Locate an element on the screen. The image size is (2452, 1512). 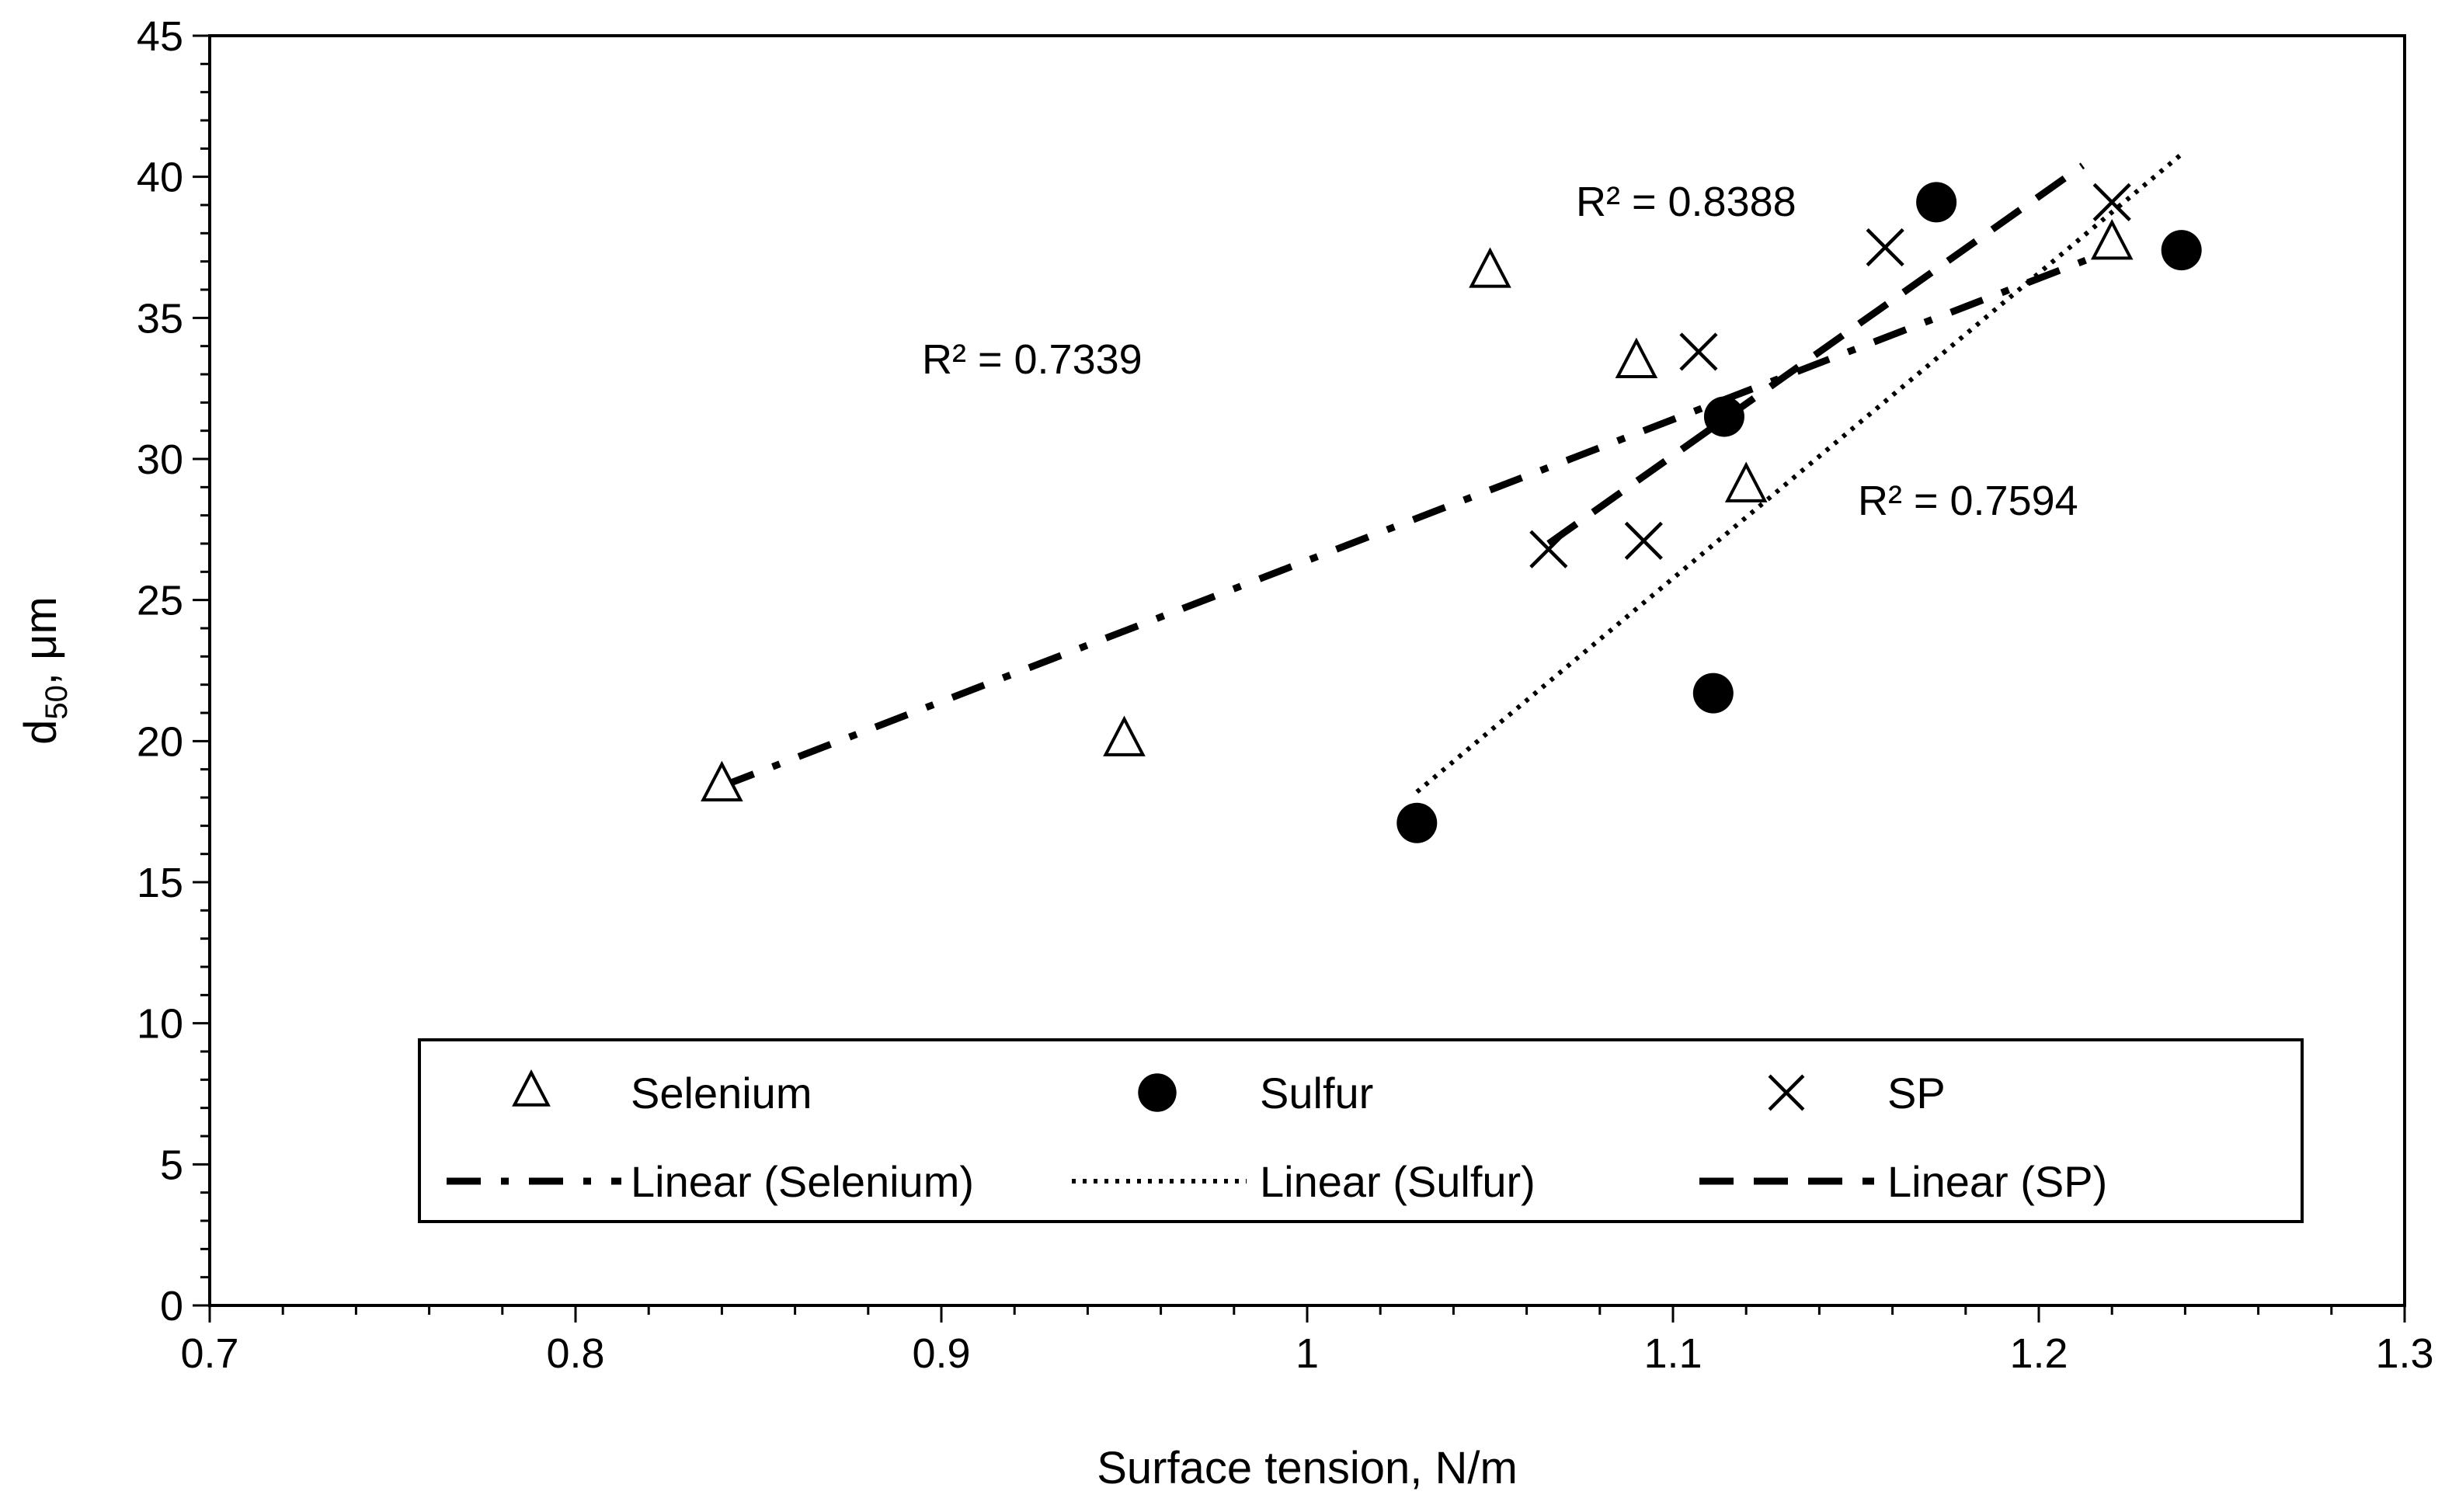
x-axis-title: Surface tension, N/m is located at coordinates (1307, 1468).